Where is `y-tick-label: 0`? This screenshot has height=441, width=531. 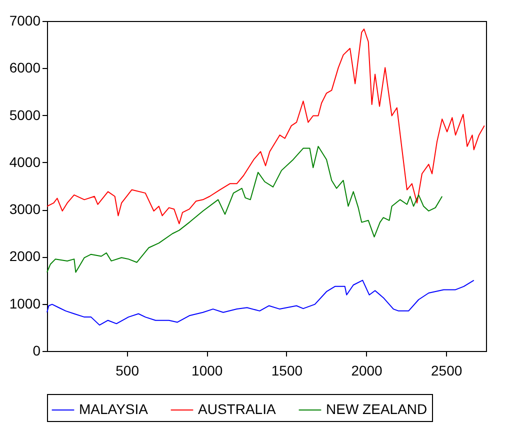 y-tick-label: 0 is located at coordinates (36, 350).